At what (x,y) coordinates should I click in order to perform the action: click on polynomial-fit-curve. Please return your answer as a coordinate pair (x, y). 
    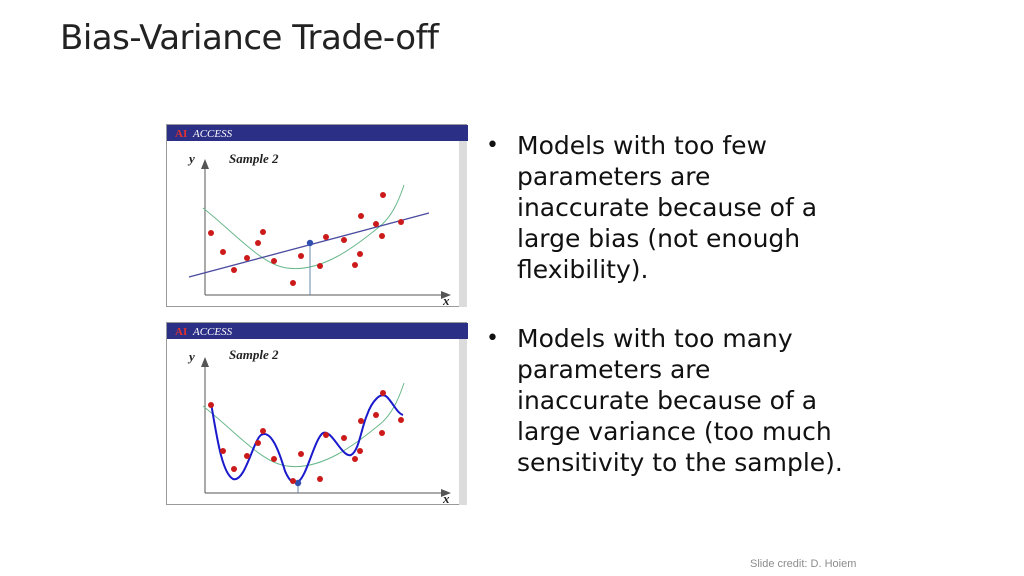
    Looking at the image, I should click on (307, 439).